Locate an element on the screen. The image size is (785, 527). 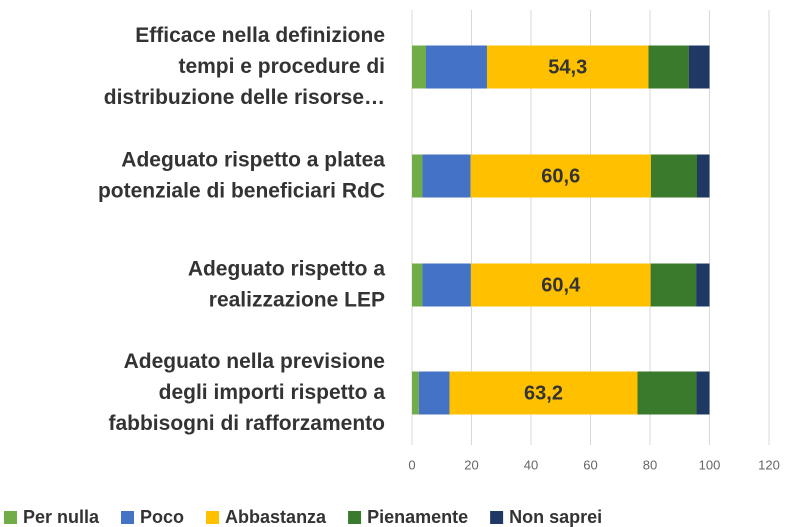
value-label: 54,3 is located at coordinates (567, 67).